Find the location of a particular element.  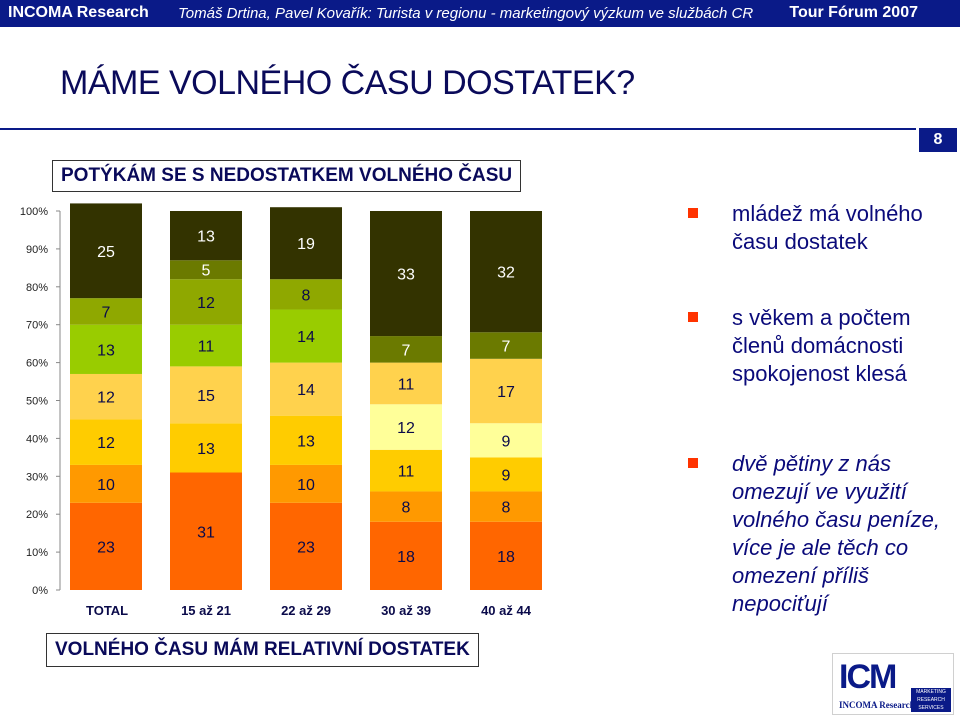

data-label: 32 is located at coordinates (506, 273).